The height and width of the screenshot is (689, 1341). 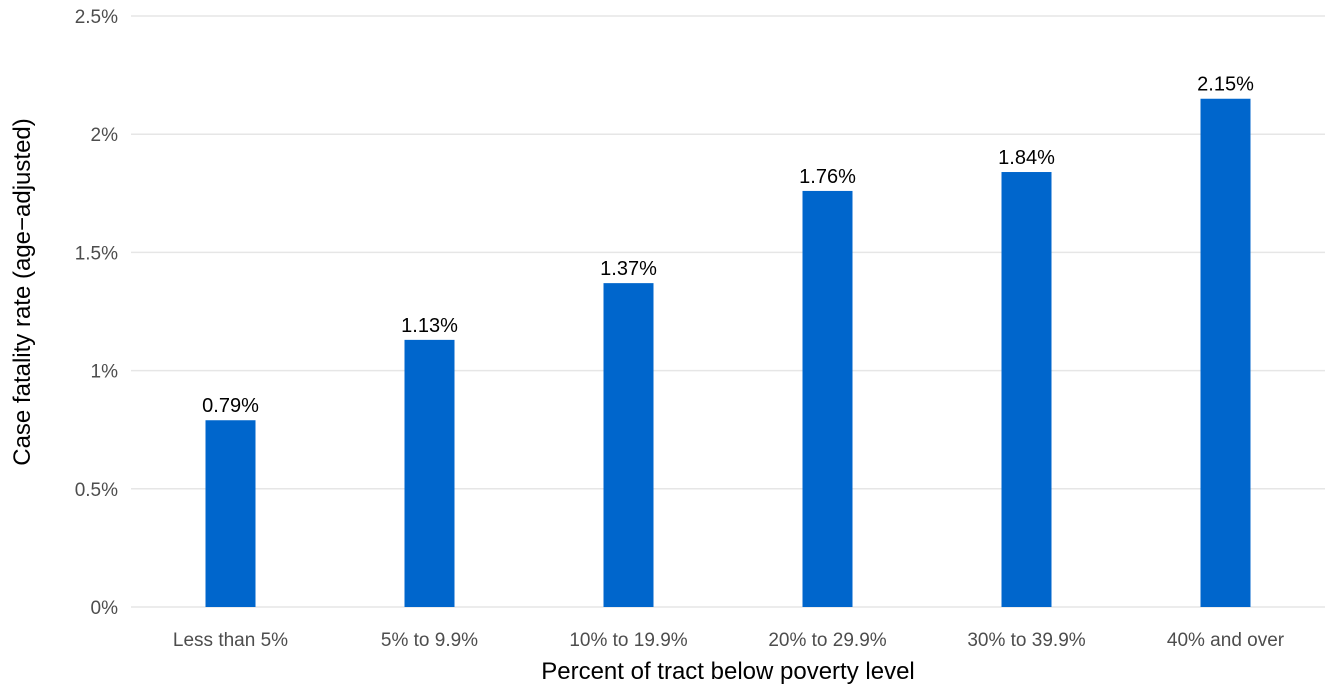 I want to click on bar-value-label: 0.79%, so click(x=230, y=406).